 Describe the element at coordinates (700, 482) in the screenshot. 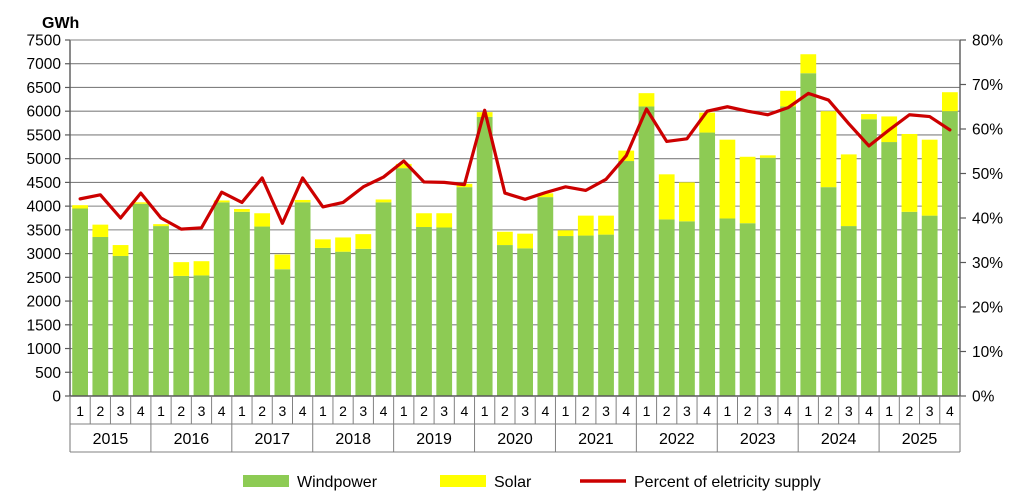

I see `legend-item: Percent of eletricity supply` at that location.